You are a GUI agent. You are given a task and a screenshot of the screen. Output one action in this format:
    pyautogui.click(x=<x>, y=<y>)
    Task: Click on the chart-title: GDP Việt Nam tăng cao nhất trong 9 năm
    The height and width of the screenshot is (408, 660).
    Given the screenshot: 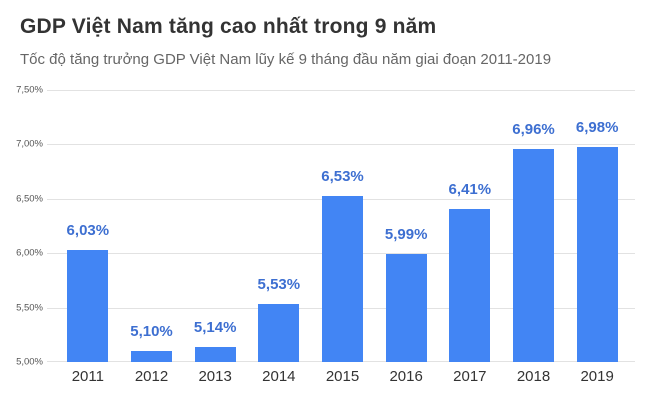 What is the action you would take?
    pyautogui.click(x=228, y=26)
    